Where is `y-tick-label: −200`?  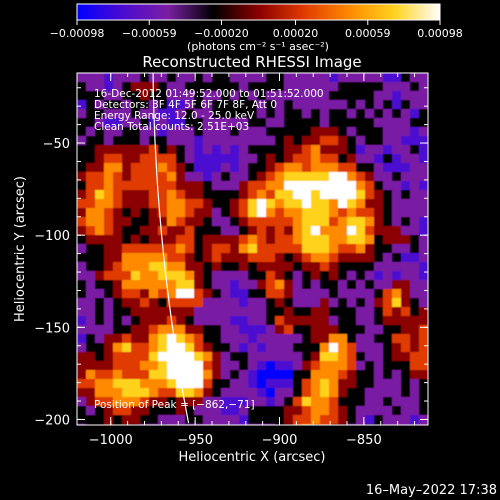 y-tick-label: −200 is located at coordinates (52, 420).